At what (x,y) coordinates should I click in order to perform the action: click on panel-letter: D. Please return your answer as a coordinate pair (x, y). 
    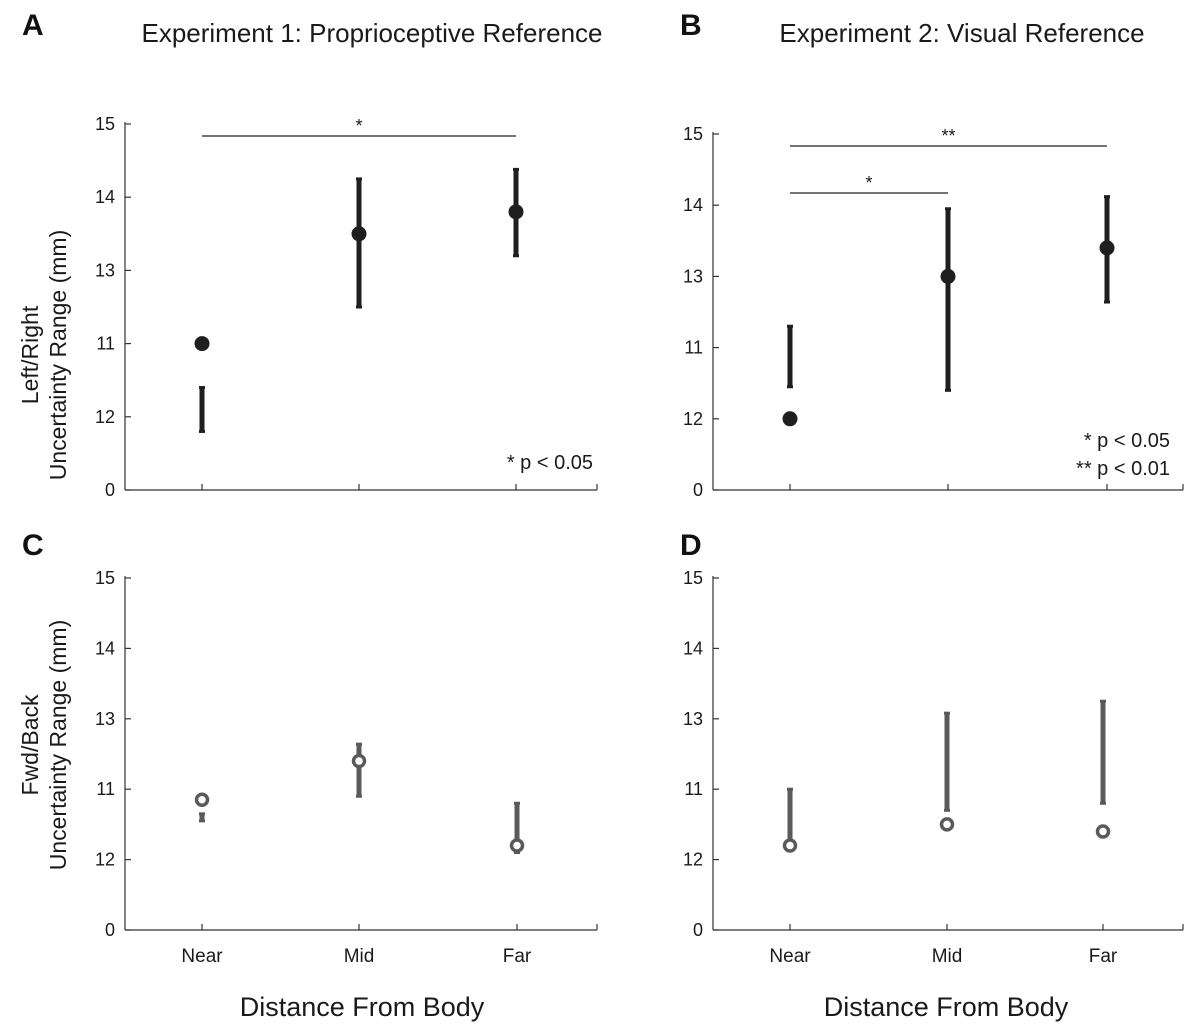
    Looking at the image, I should click on (691, 545).